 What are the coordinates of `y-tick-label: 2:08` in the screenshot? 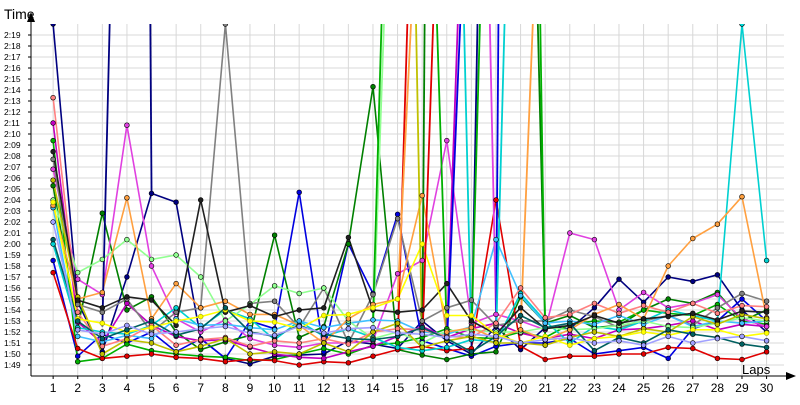 It's located at (12, 156).